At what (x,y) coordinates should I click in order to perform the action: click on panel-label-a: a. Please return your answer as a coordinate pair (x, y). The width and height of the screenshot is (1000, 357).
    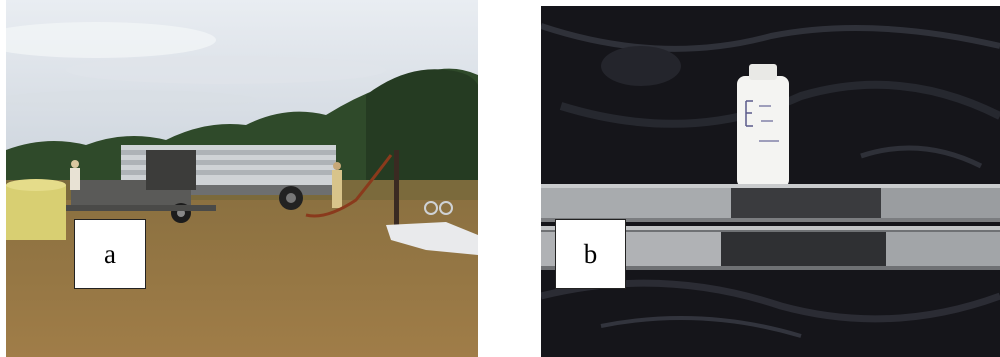
    Looking at the image, I should click on (110, 254).